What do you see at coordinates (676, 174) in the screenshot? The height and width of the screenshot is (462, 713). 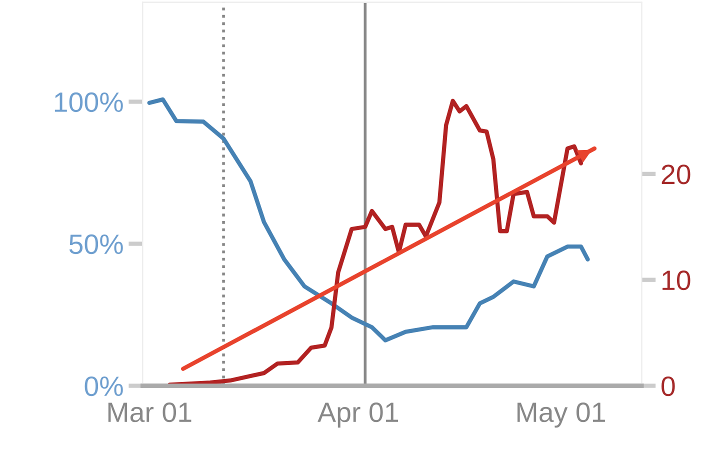 I see `y2-tick-label: 20` at bounding box center [676, 174].